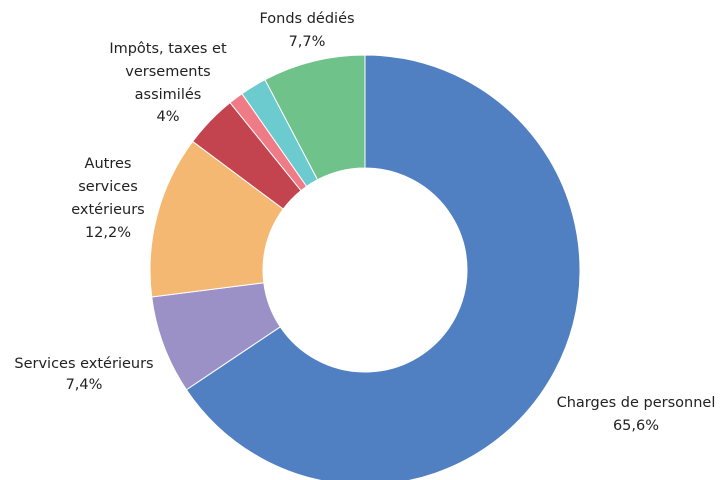  I want to click on value-label: 65,6%, so click(636, 426).